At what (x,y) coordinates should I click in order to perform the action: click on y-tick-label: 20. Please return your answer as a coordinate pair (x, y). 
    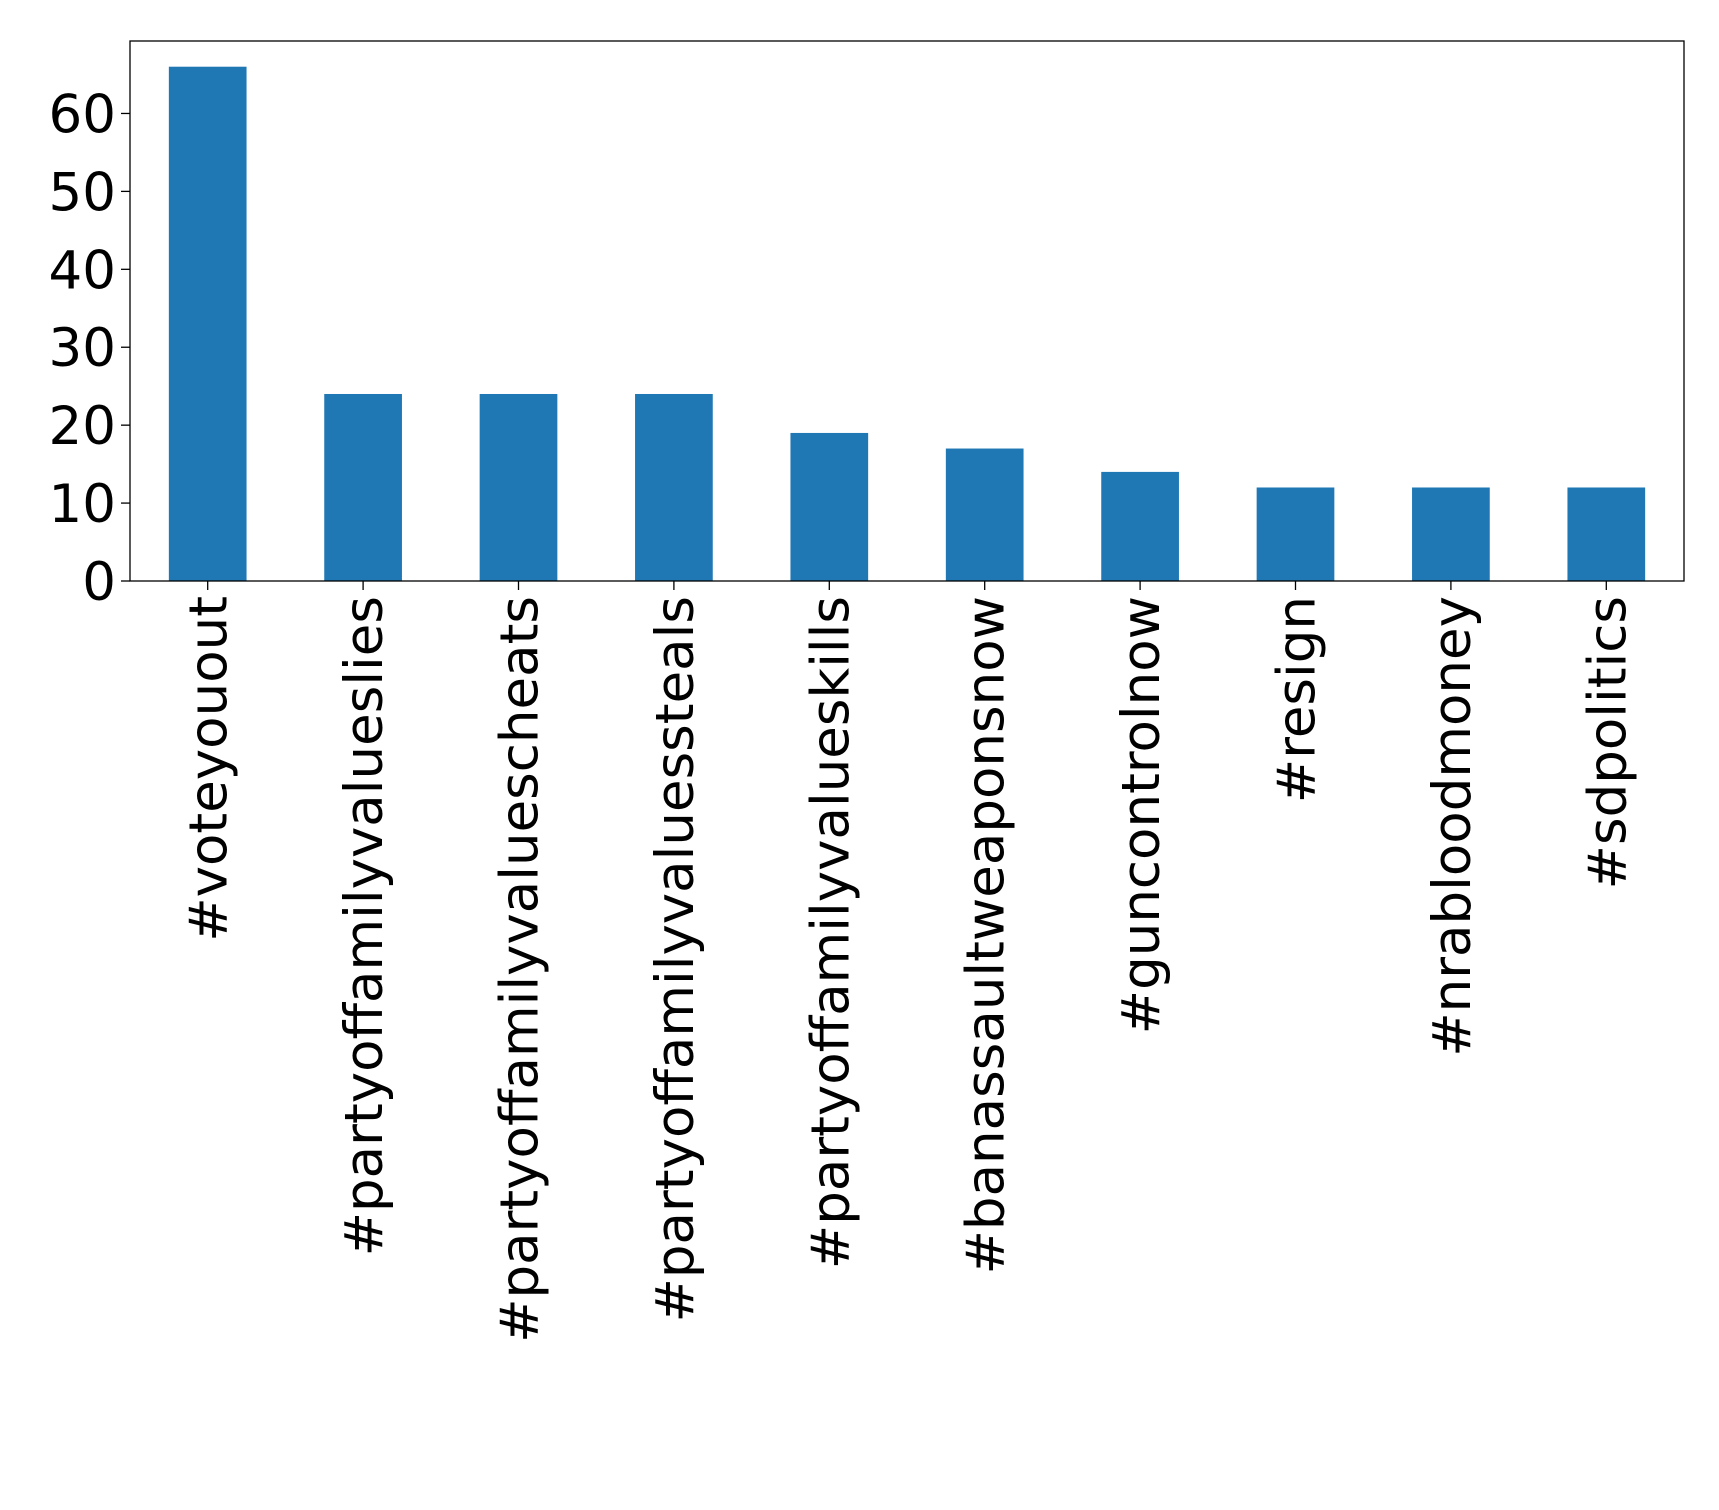
    Looking at the image, I should click on (82, 426).